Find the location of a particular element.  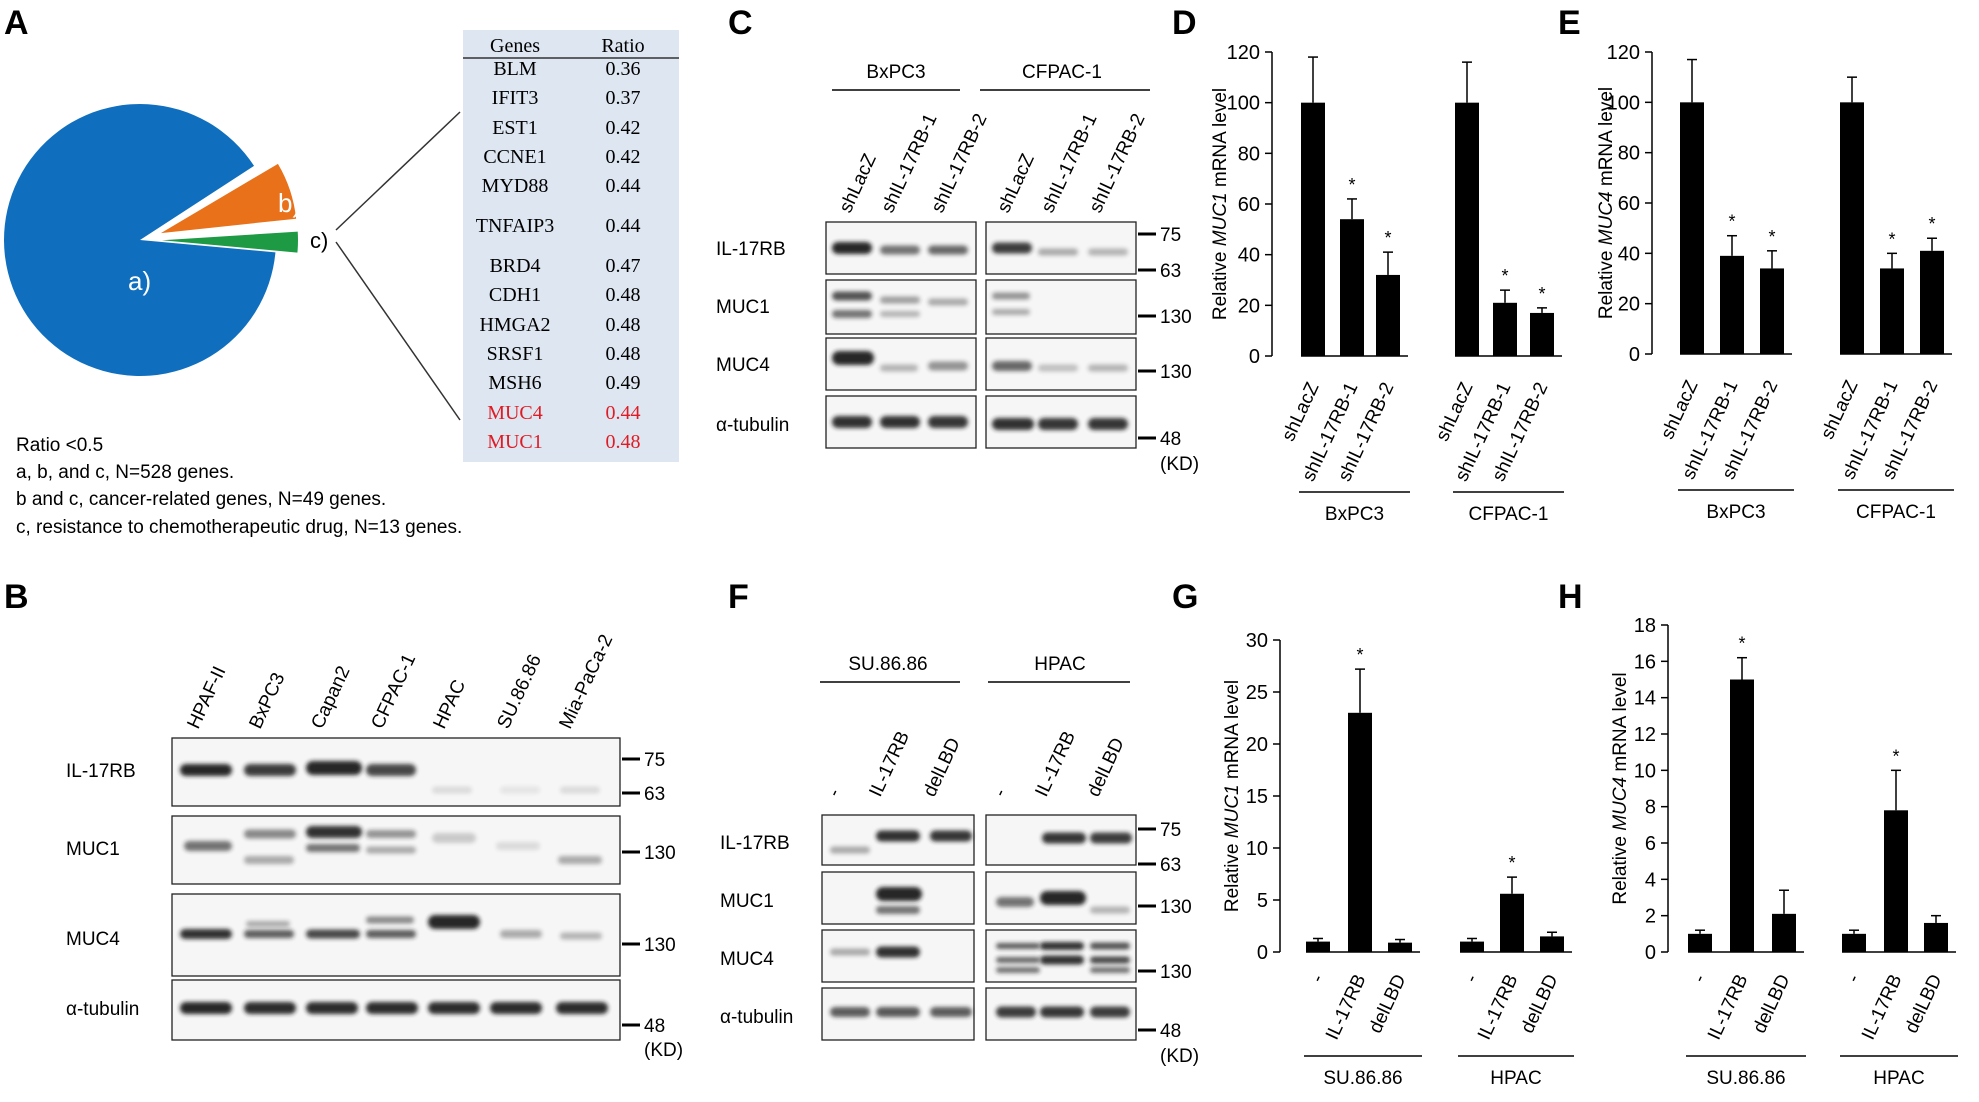

group-label: BxPC3 is located at coordinates (1354, 514).